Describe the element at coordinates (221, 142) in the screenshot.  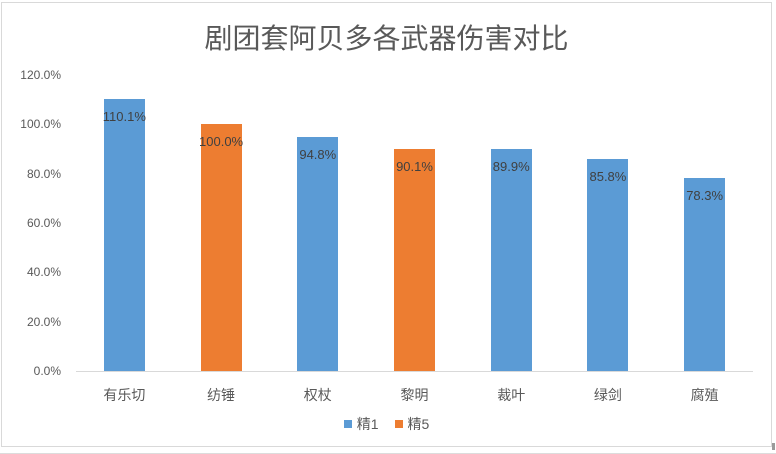
I see `bar-value-label: 100.0%` at that location.